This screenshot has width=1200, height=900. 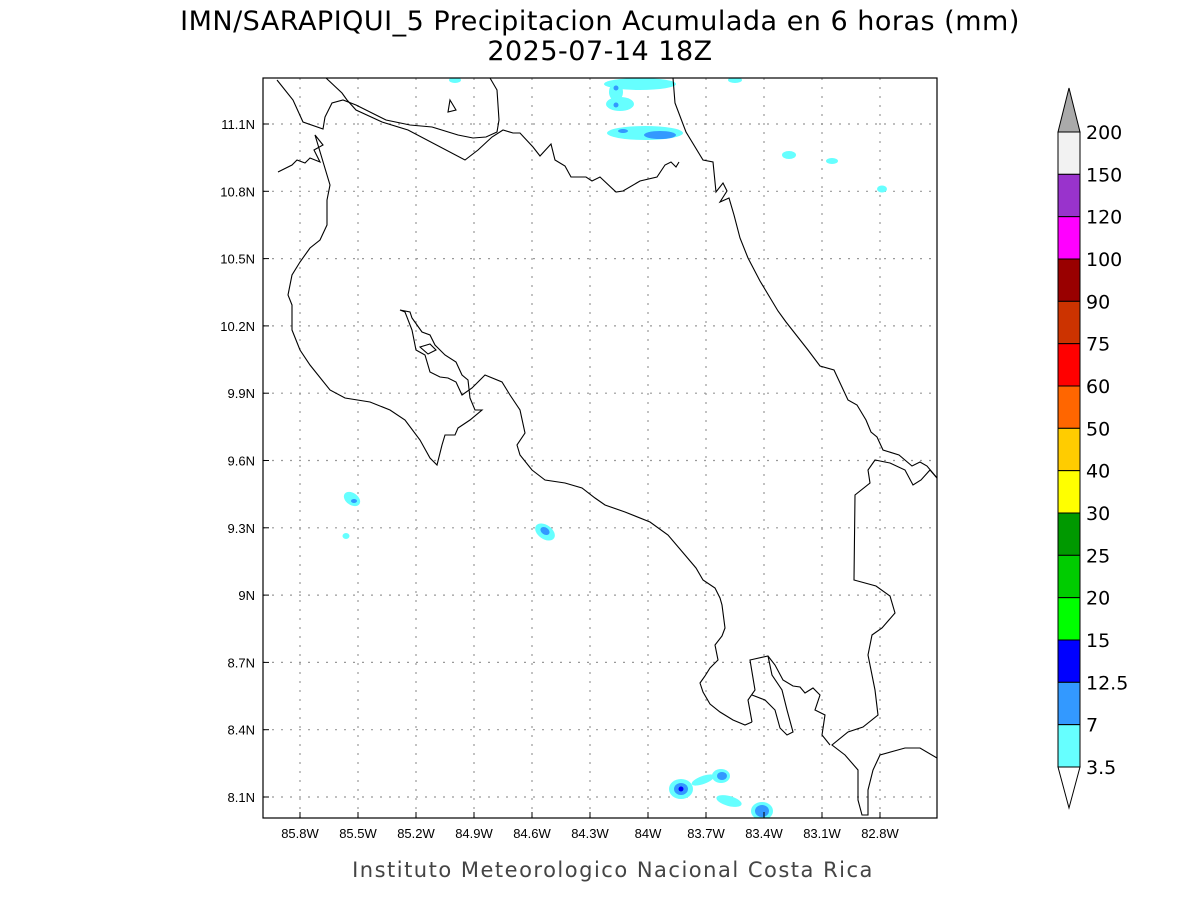 I want to click on lon-tick-label: 84W, so click(x=648, y=833).